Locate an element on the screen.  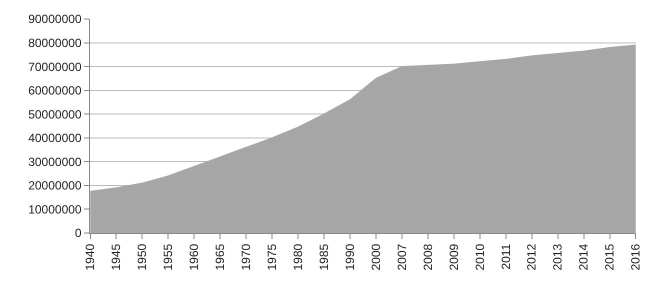
y-tick-label: 40000000 is located at coordinates (55, 138).